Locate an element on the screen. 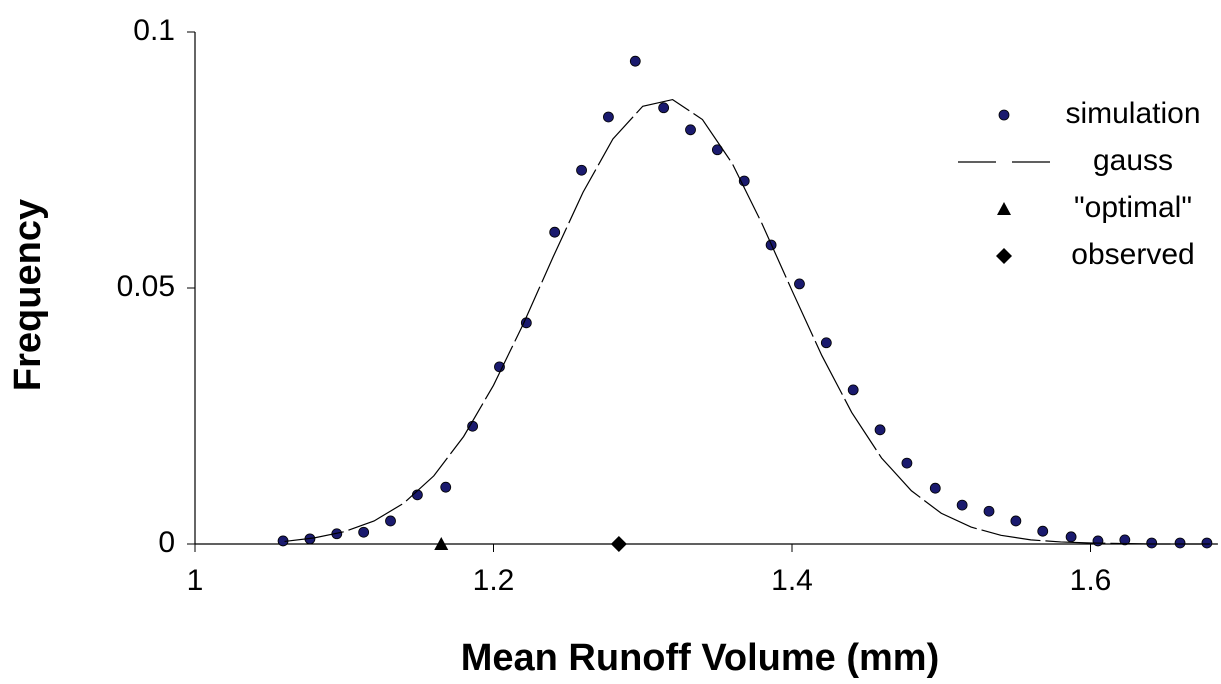 This screenshot has height=684, width=1221. y-axis-label: Frequency is located at coordinates (28, 295).